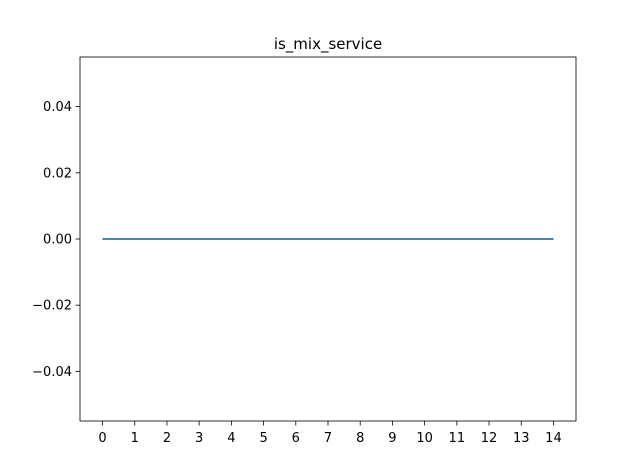 This screenshot has height=473, width=640. What do you see at coordinates (57, 107) in the screenshot?
I see `y-tick-label: 0.04` at bounding box center [57, 107].